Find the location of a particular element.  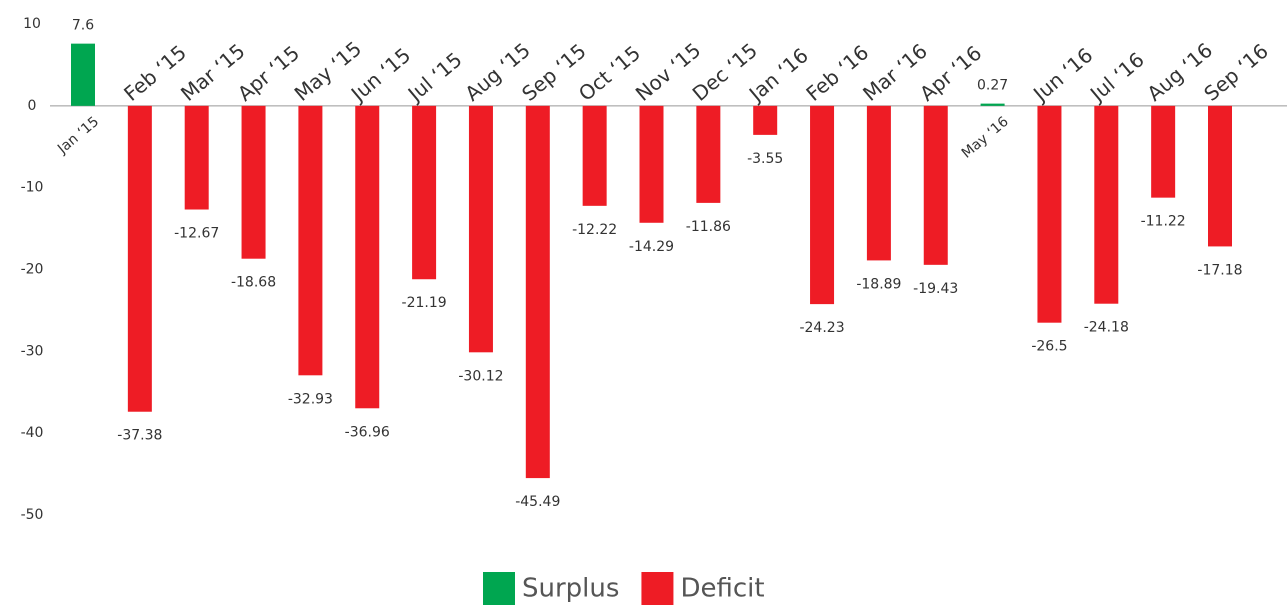

x-tick-label: Jun ‘16 is located at coordinates (1062, 75).